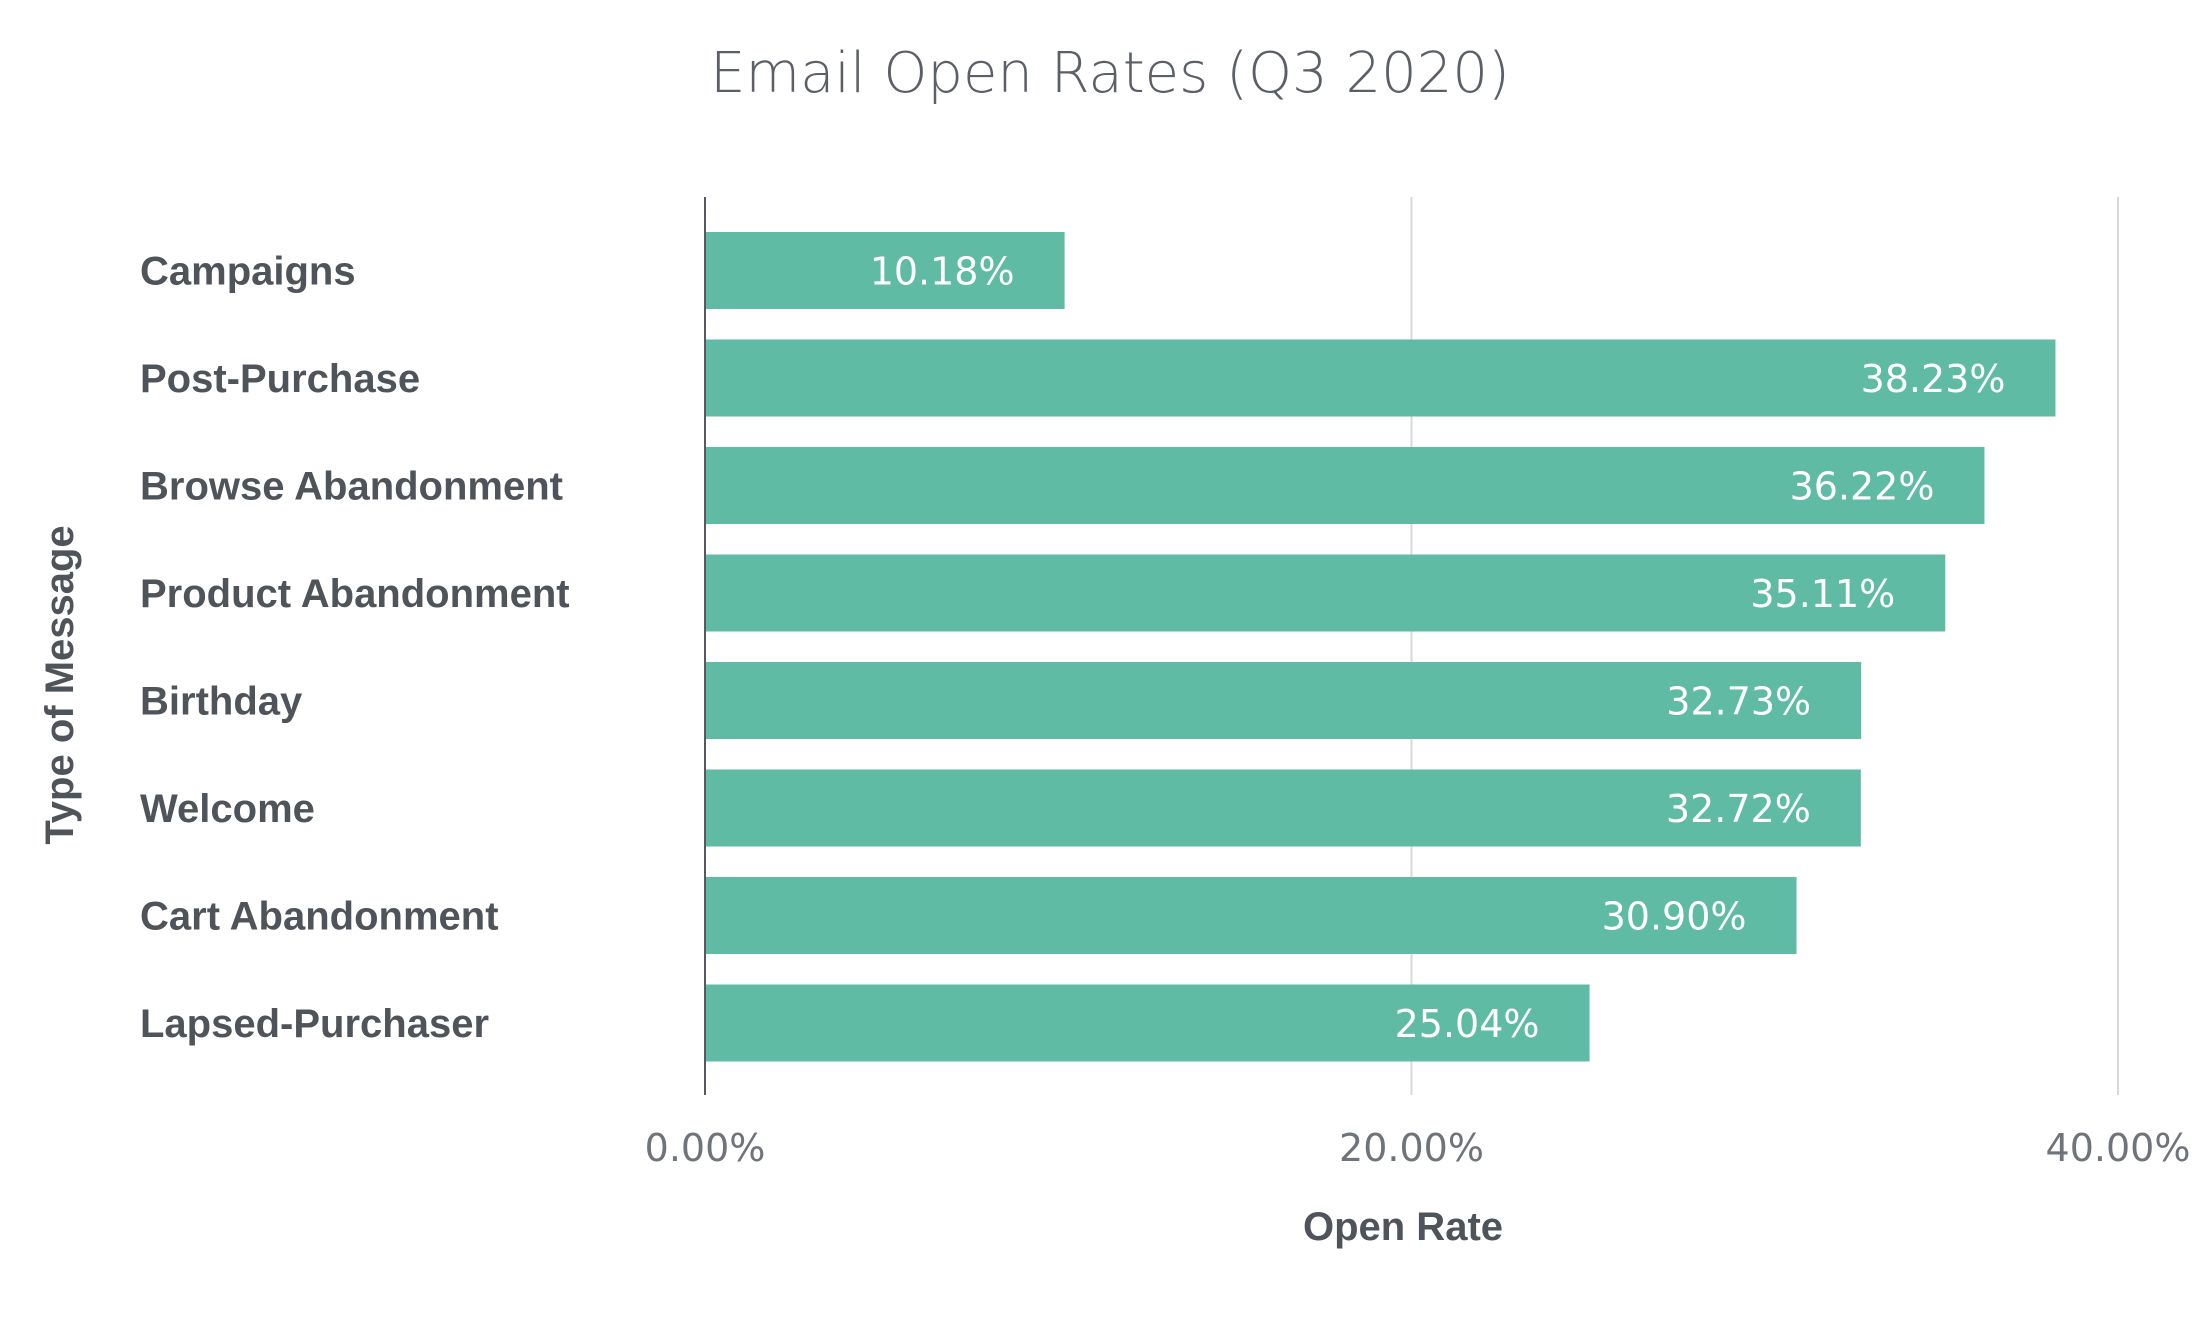  Describe the element at coordinates (1403, 1227) in the screenshot. I see `x-axis-title: Open Rate` at that location.